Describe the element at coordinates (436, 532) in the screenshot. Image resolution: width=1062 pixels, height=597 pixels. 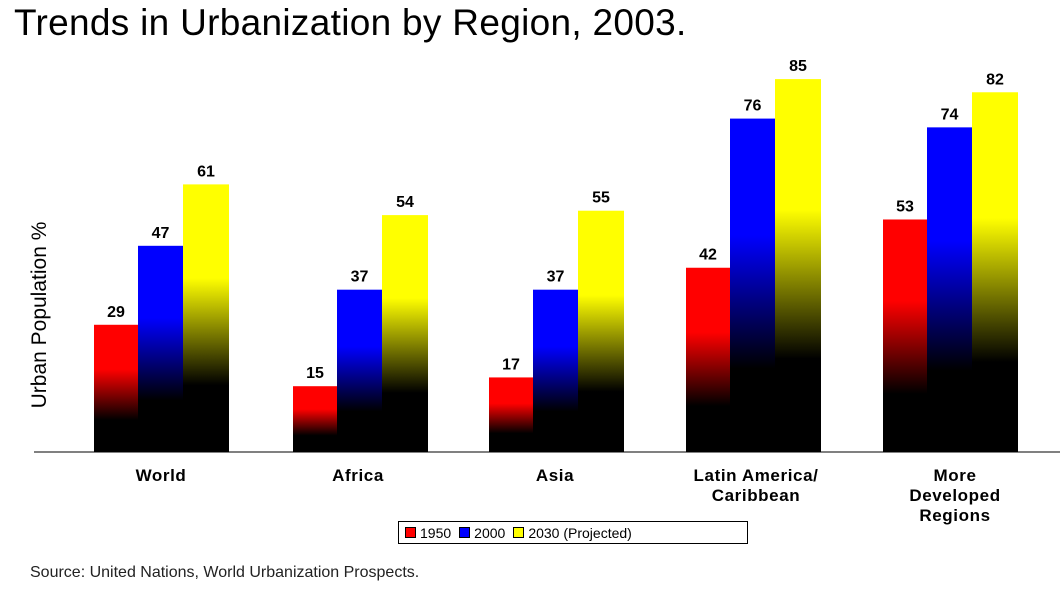
I see `legend-label: 1950` at that location.